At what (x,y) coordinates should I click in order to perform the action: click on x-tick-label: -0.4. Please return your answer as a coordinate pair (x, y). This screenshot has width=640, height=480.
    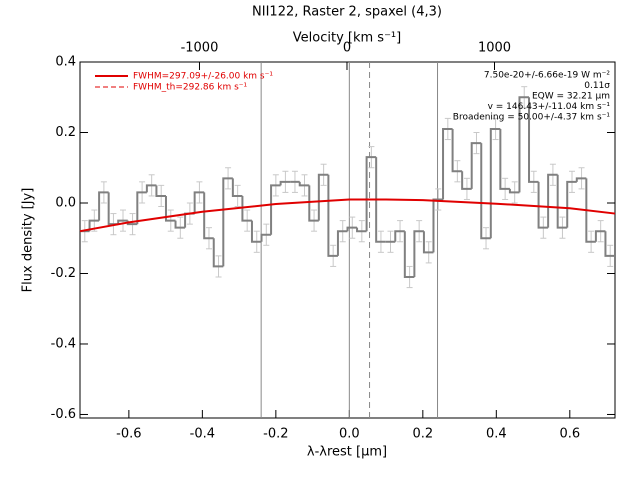
    Looking at the image, I should click on (202, 434).